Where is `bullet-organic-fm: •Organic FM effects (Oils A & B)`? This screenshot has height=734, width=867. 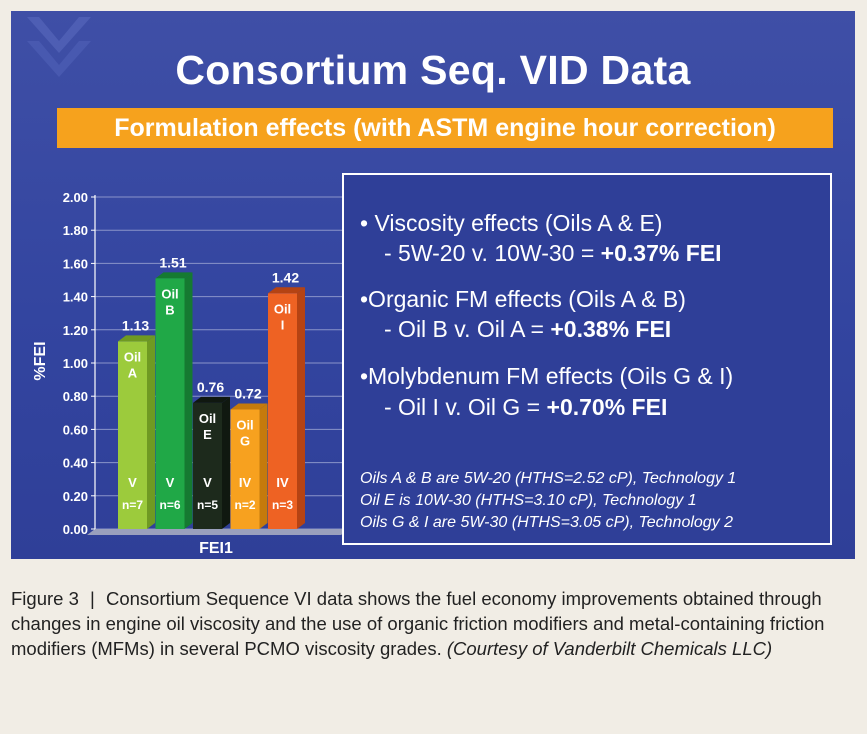 bullet-organic-fm: •Organic FM effects (Oils A & B) is located at coordinates (523, 299).